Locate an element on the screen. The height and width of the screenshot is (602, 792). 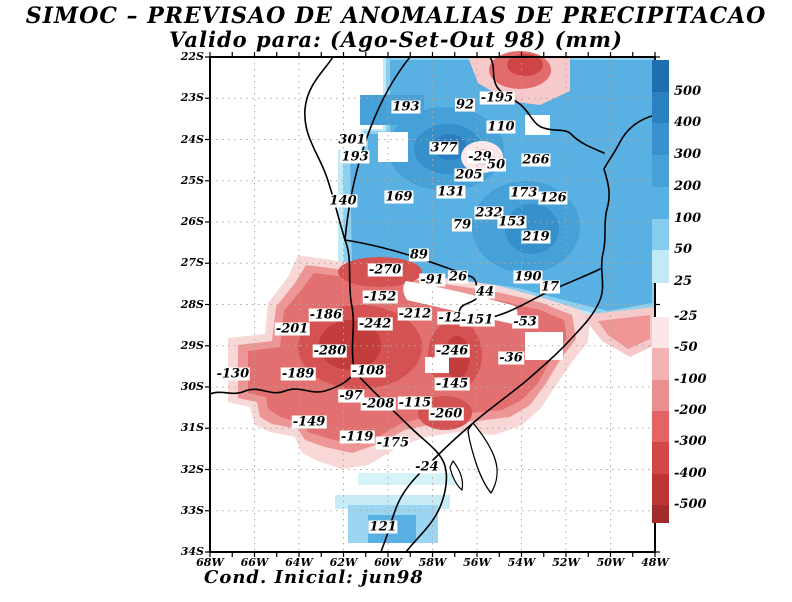
value-label: -186 is located at coordinates (326, 315).